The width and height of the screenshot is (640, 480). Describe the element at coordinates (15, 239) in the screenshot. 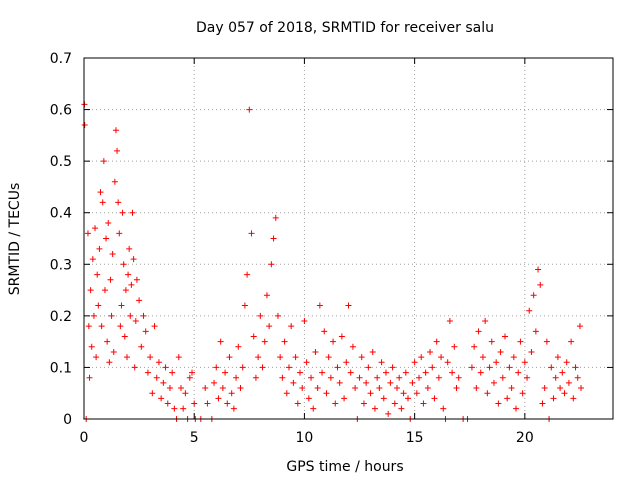

I see `y-axis-label: SRMTID / TECUs` at that location.